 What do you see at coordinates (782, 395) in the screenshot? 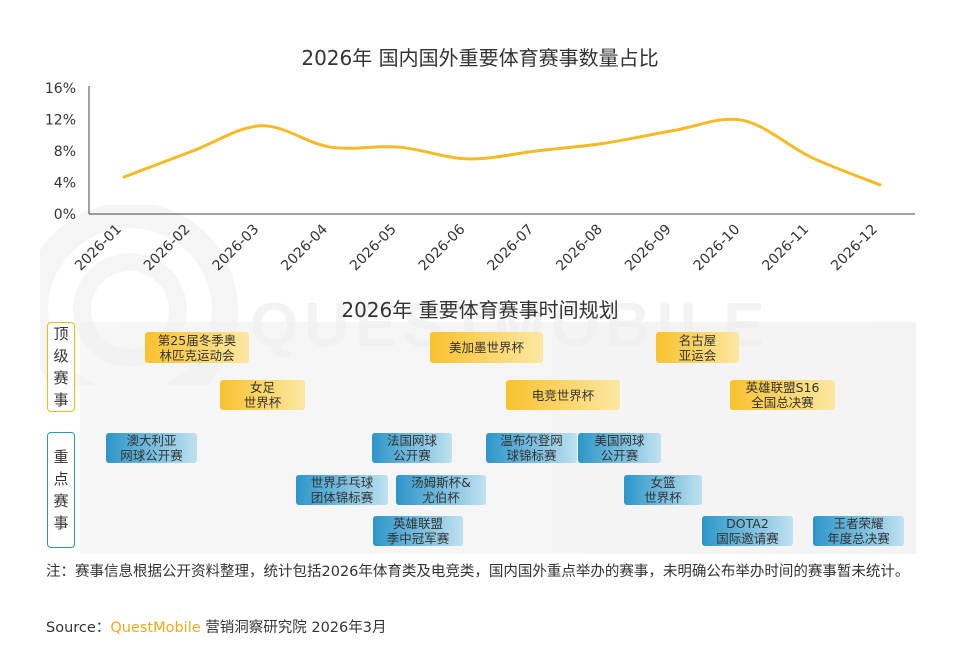
I see `event-lol-s16-finals: 英雄联盟S16 全国总决赛` at bounding box center [782, 395].